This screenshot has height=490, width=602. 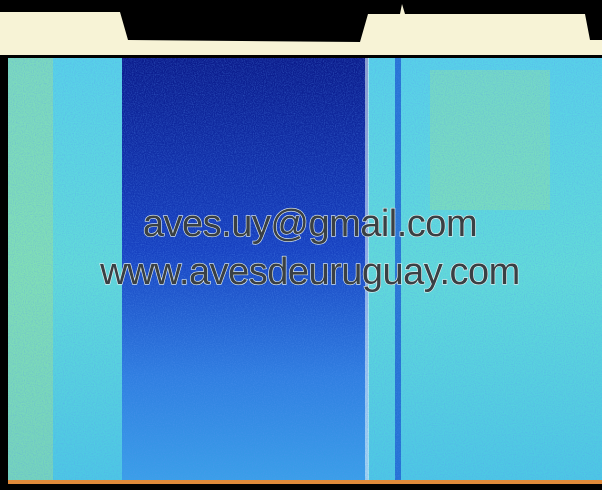 I want to click on website-watermark: www.avesdeuruguay.com, so click(x=309, y=272).